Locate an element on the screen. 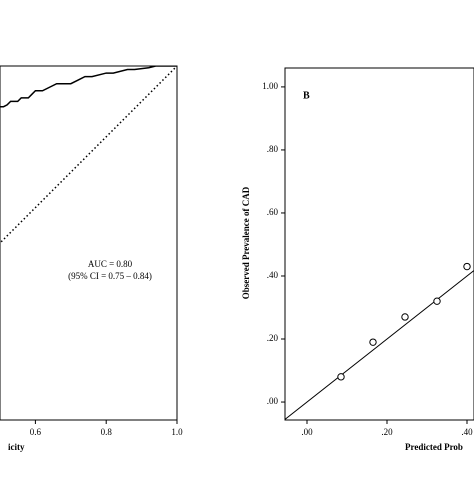 This screenshot has width=474, height=479. y-tick-label: .20 is located at coordinates (273, 338).